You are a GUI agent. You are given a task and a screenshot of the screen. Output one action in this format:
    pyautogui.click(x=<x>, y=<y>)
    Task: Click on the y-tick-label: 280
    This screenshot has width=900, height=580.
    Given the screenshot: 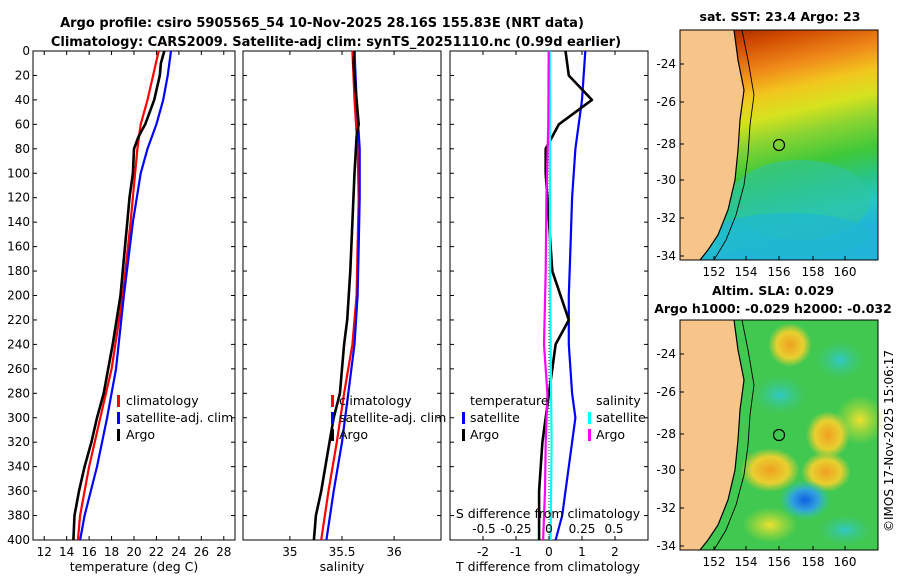 What is the action you would take?
    pyautogui.click(x=18, y=393)
    